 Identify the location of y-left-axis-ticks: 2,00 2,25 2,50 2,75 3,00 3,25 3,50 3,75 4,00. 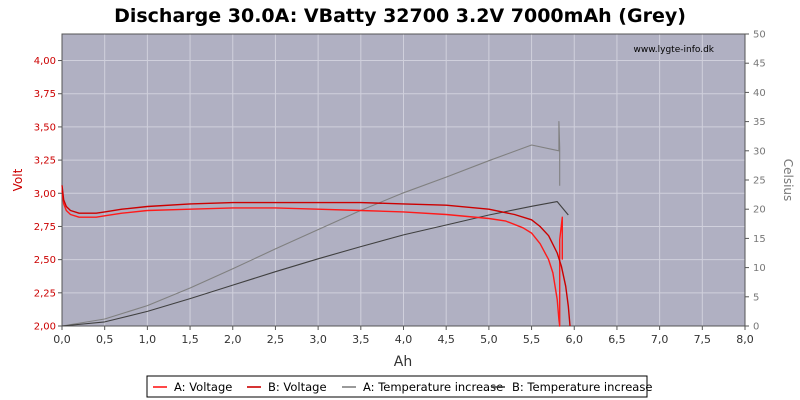
(48, 194).